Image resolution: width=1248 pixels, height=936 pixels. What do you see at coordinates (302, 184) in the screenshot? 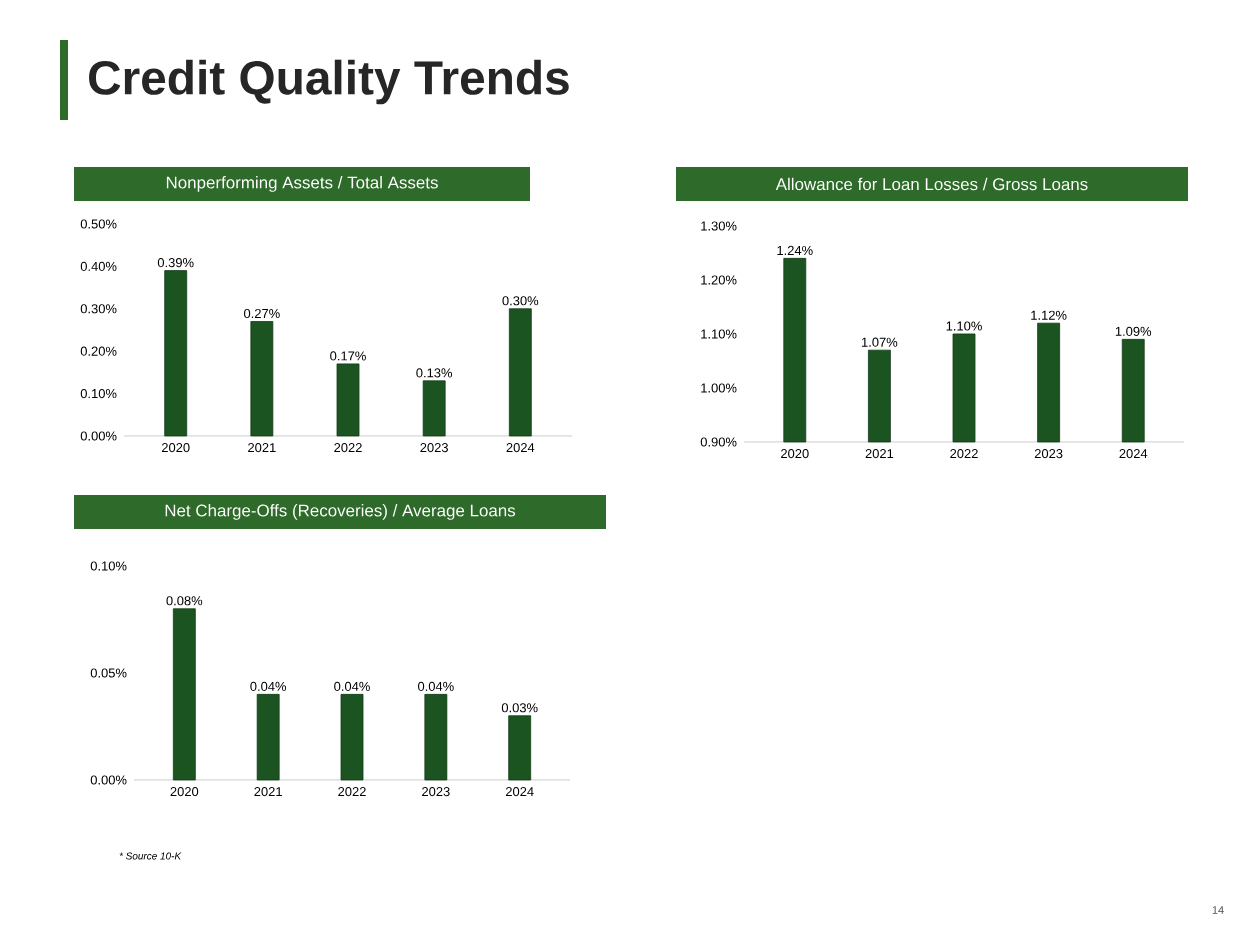
I see `chart-title: Nonperforming Assets / Total Assets` at bounding box center [302, 184].